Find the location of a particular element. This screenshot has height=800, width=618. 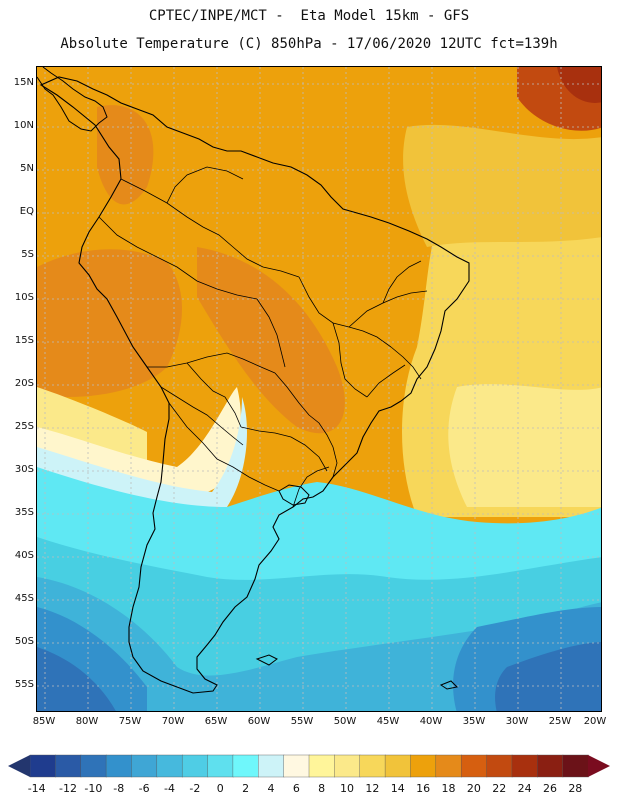

colorbar-label: 10 is located at coordinates (347, 788).